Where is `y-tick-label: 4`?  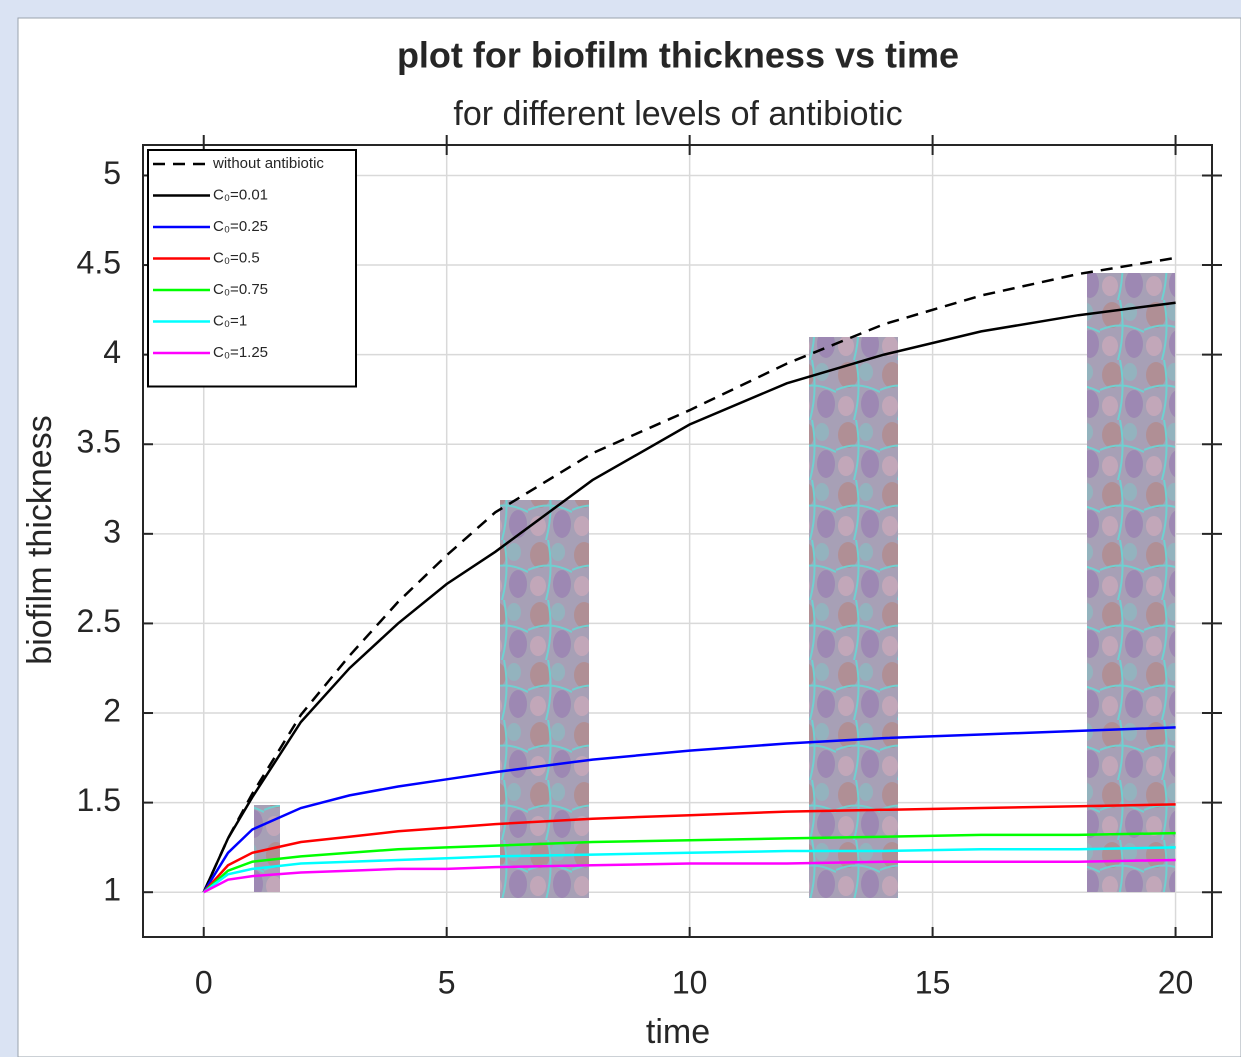 y-tick-label: 4 is located at coordinates (112, 352).